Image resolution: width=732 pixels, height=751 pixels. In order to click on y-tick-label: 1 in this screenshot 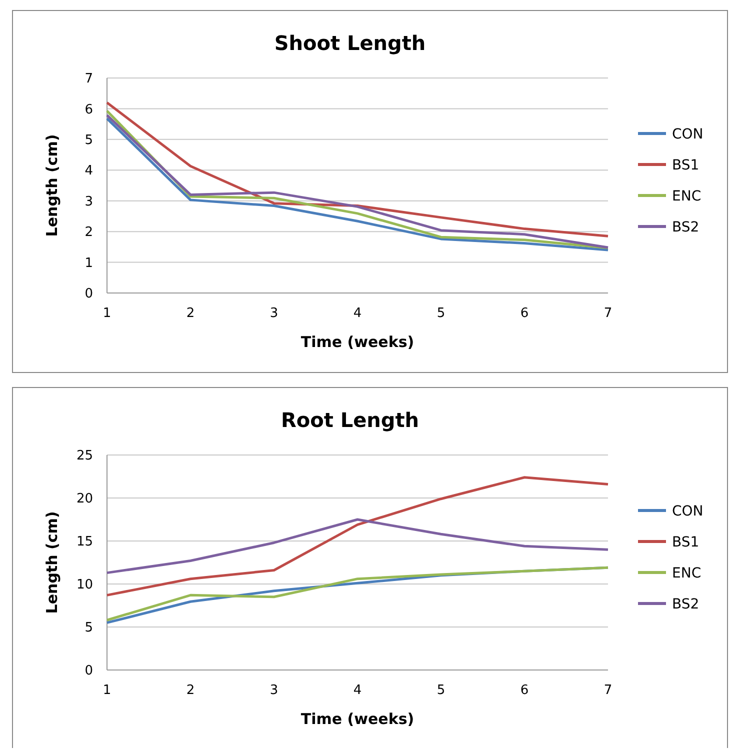, I will do `click(88, 263)`.